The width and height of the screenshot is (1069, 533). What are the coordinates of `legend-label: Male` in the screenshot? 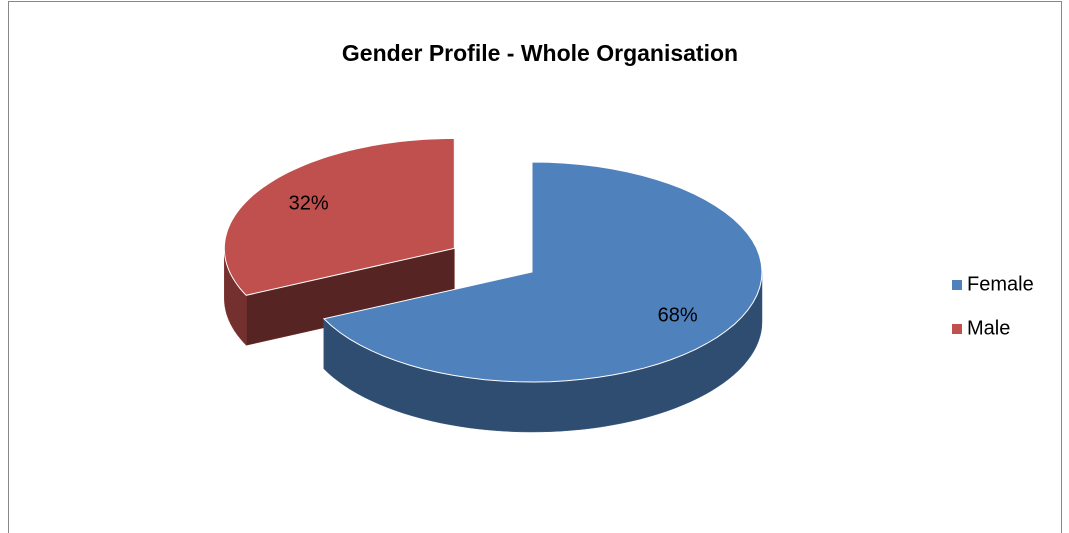 It's located at (988, 328).